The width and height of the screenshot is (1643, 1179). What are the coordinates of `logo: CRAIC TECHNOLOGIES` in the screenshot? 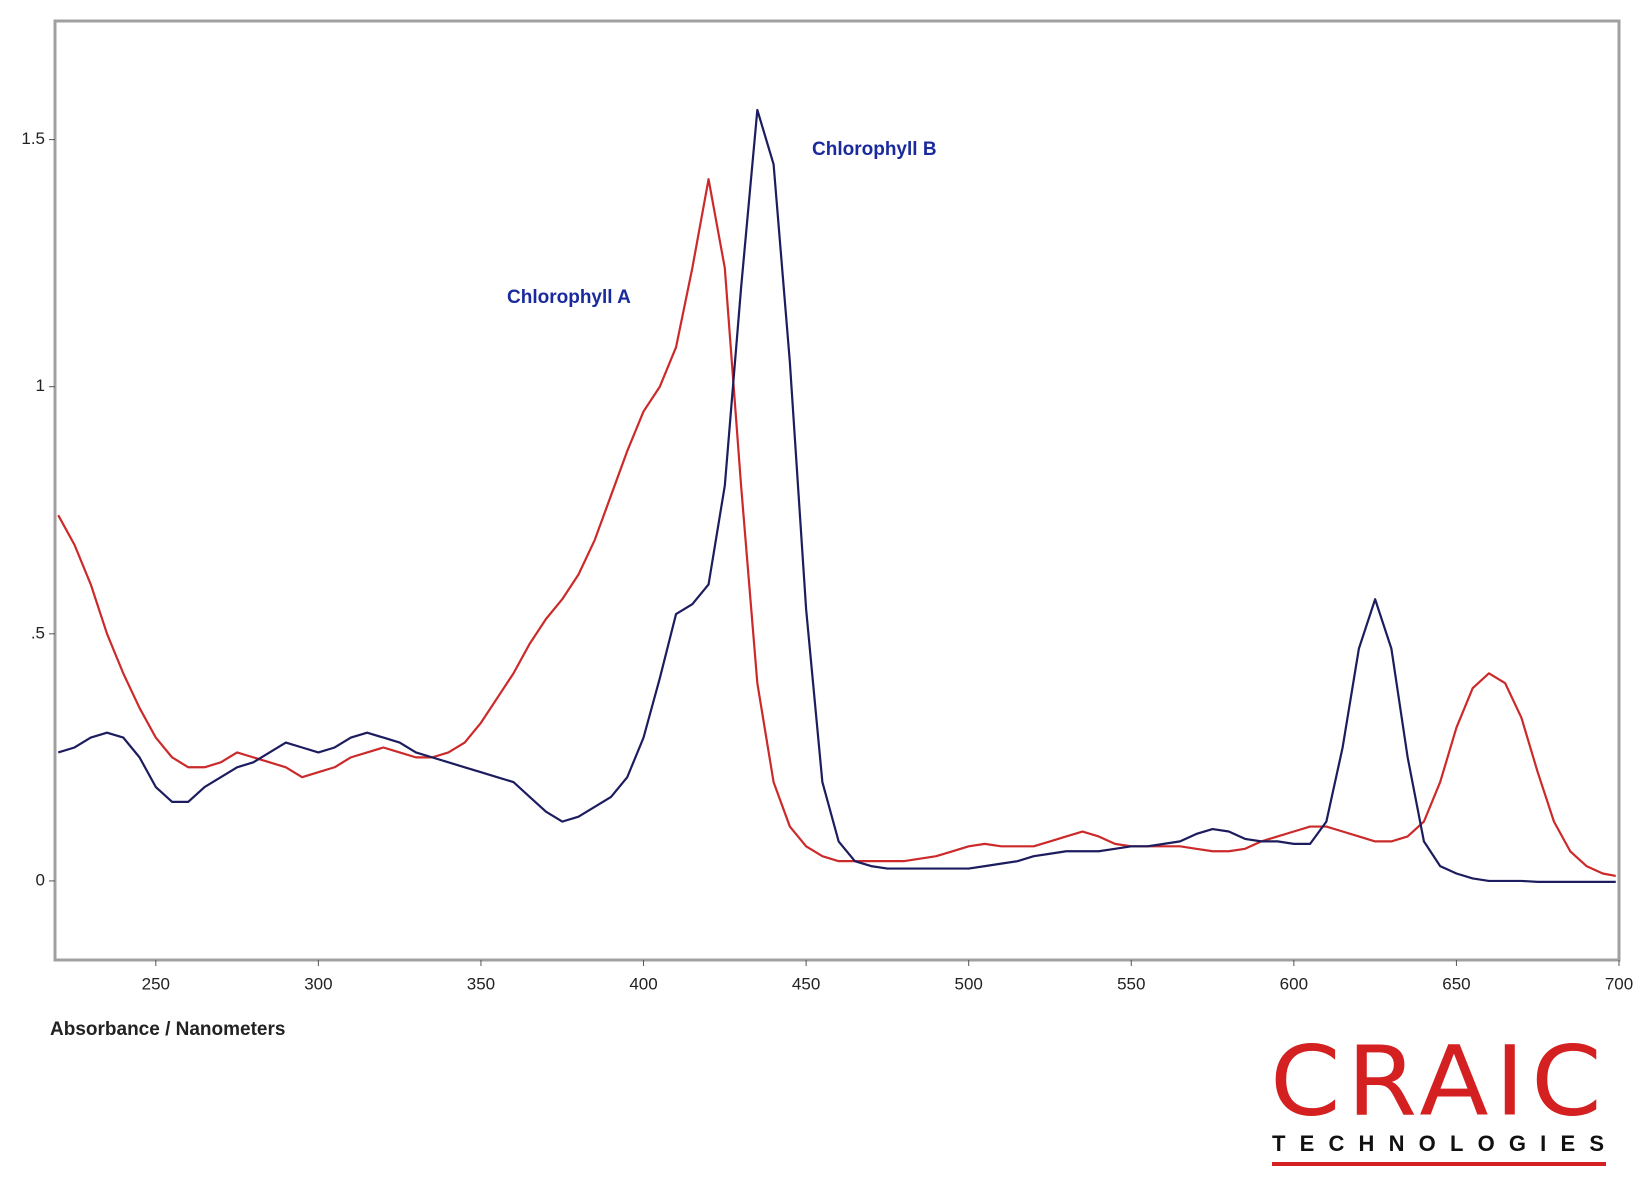 It's located at (1439, 1095).